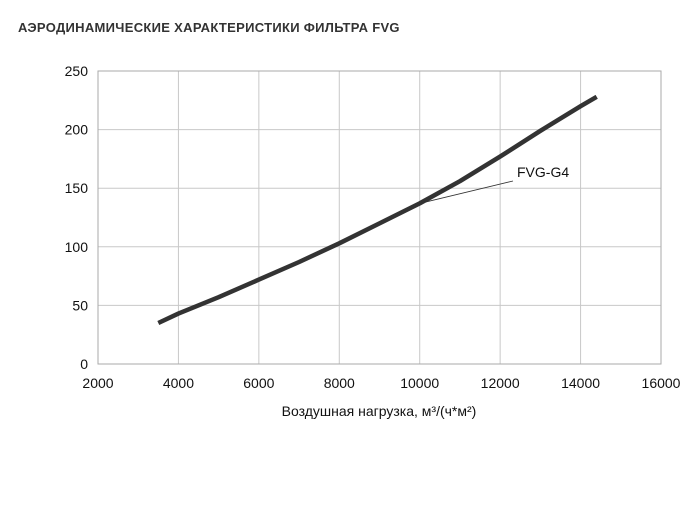  I want to click on x-tick-label: 16000, so click(661, 383).